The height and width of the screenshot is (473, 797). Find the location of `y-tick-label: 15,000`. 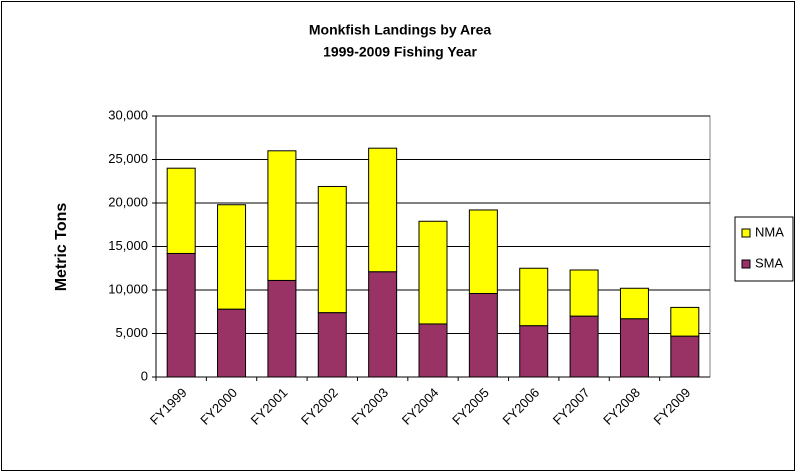

y-tick-label: 15,000 is located at coordinates (128, 245).